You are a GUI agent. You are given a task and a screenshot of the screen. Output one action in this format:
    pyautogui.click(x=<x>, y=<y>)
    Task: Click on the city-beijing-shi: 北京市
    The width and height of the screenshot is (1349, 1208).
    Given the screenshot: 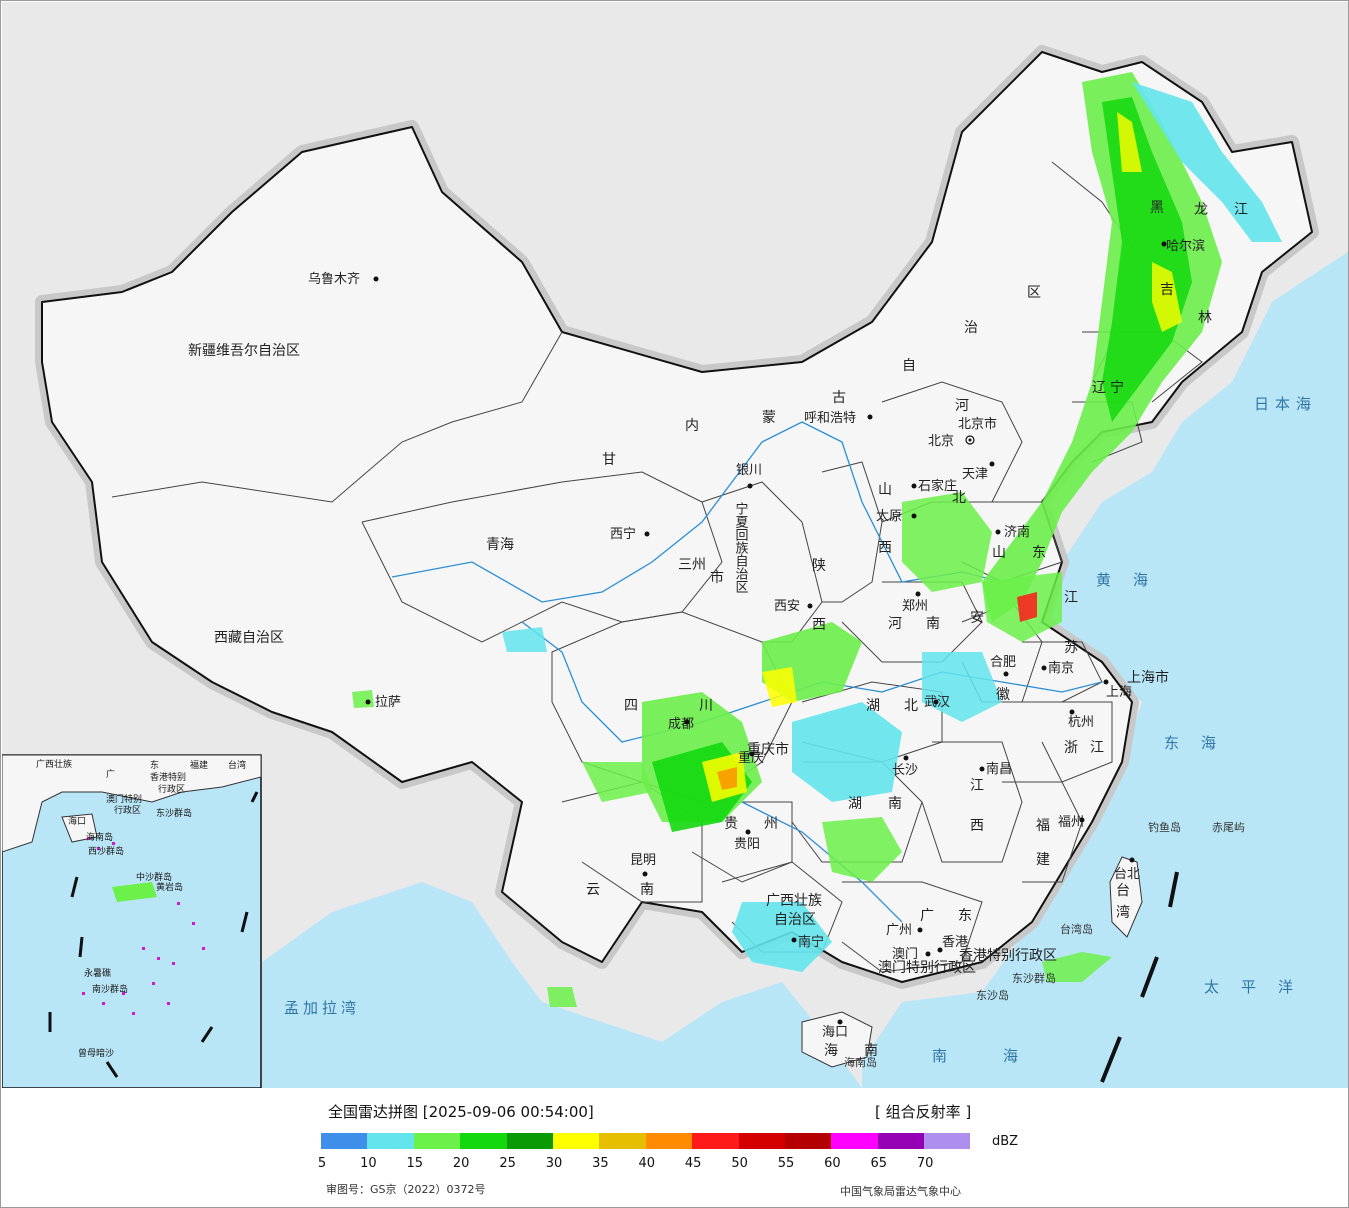 What is the action you would take?
    pyautogui.click(x=977, y=424)
    